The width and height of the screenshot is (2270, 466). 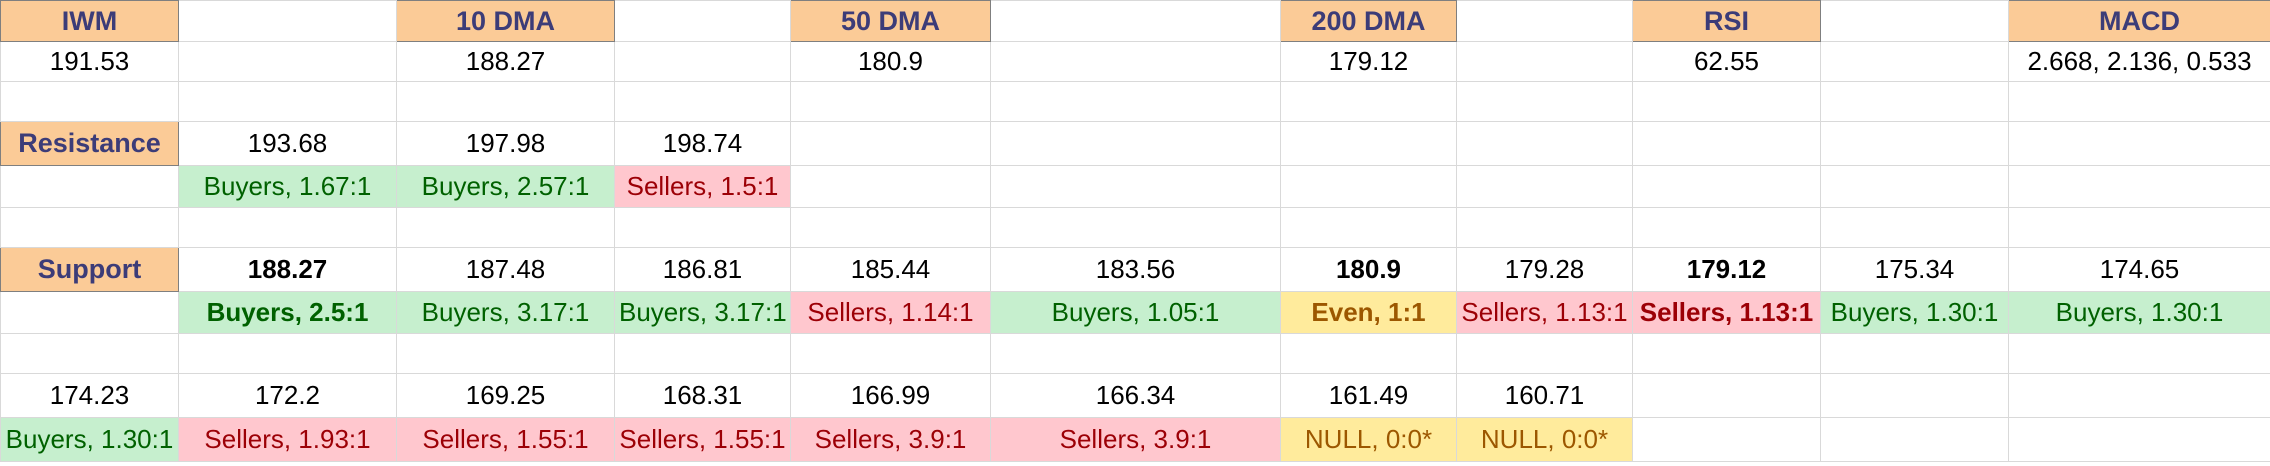 I want to click on header-cell: MACD, so click(x=2139, y=21).